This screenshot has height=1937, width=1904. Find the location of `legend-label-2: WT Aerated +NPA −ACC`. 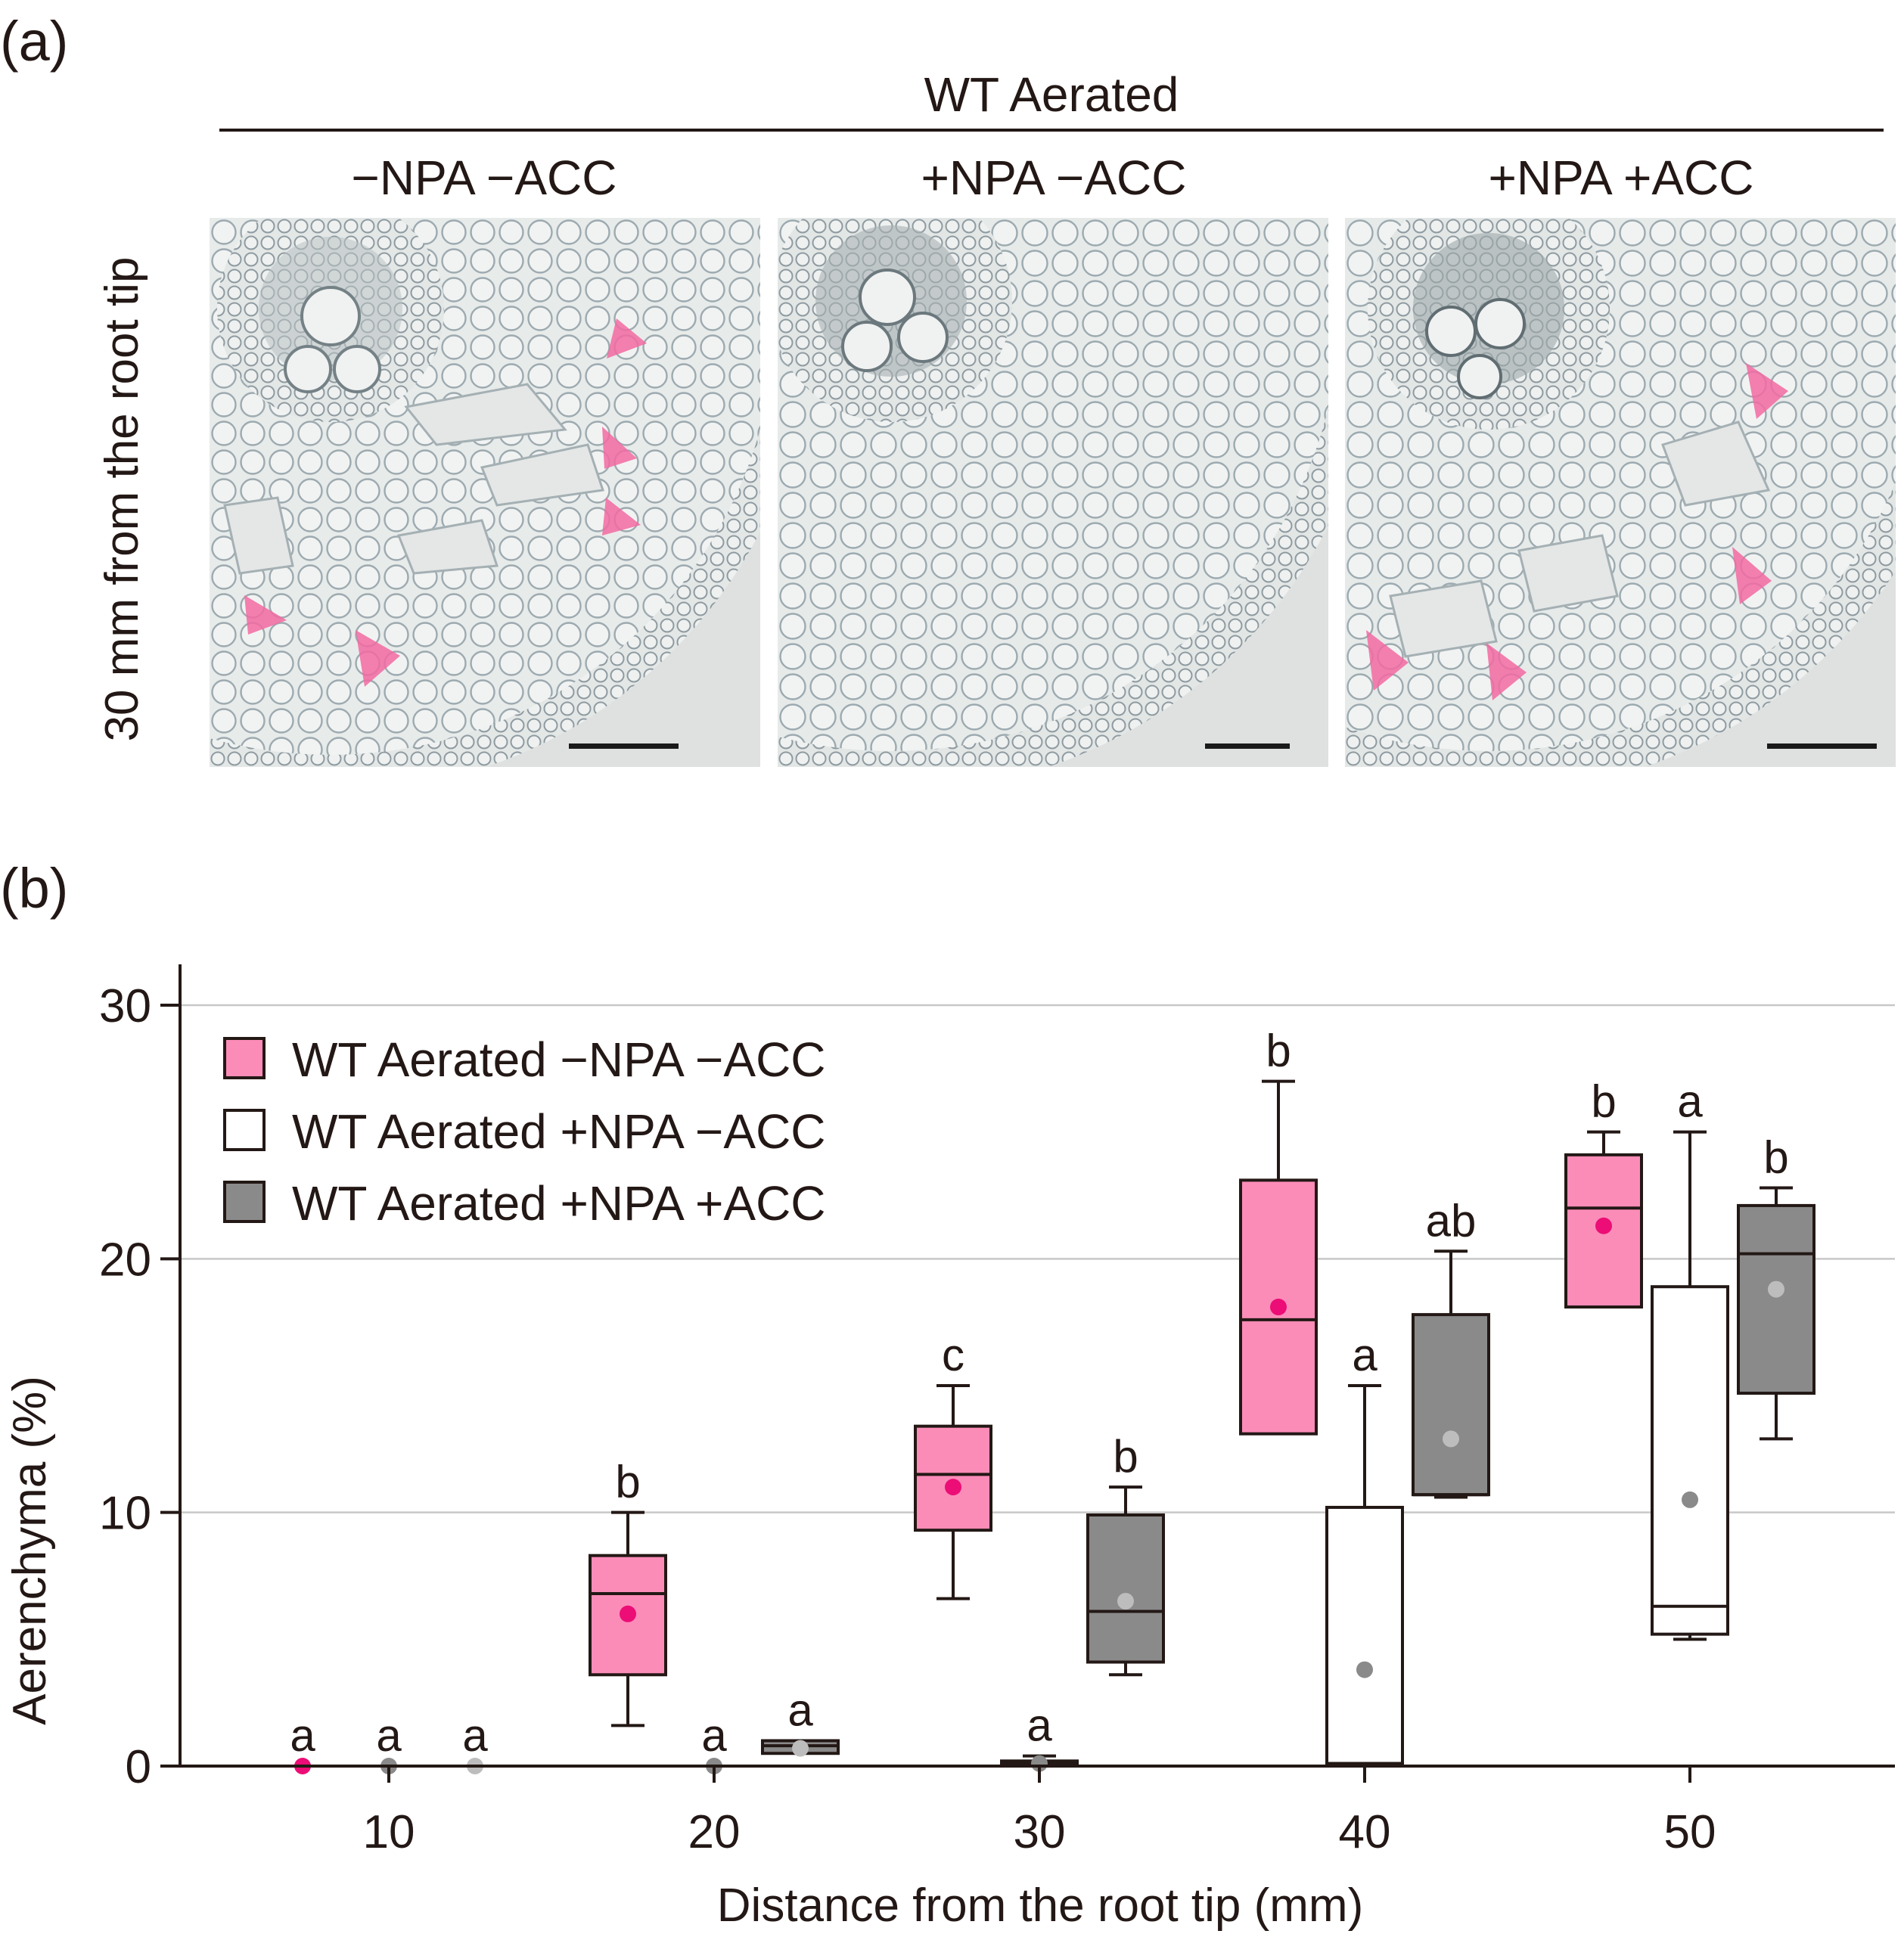

legend-label-2: WT Aerated +NPA −ACC is located at coordinates (559, 1131).